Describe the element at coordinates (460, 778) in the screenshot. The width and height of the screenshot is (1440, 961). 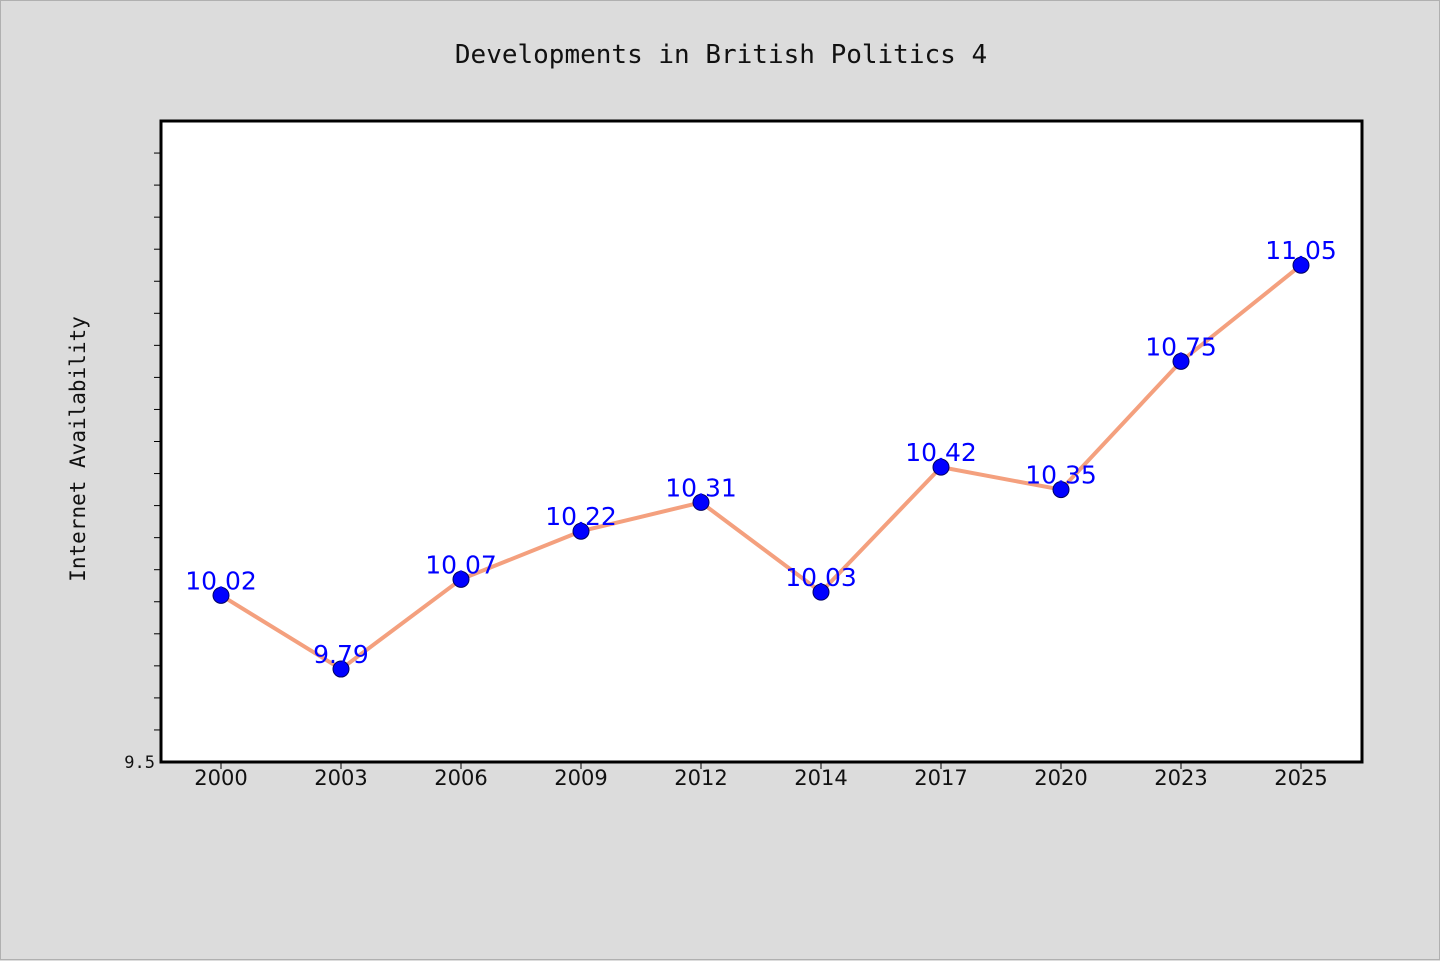
I see `x-tick-label: 2006` at that location.